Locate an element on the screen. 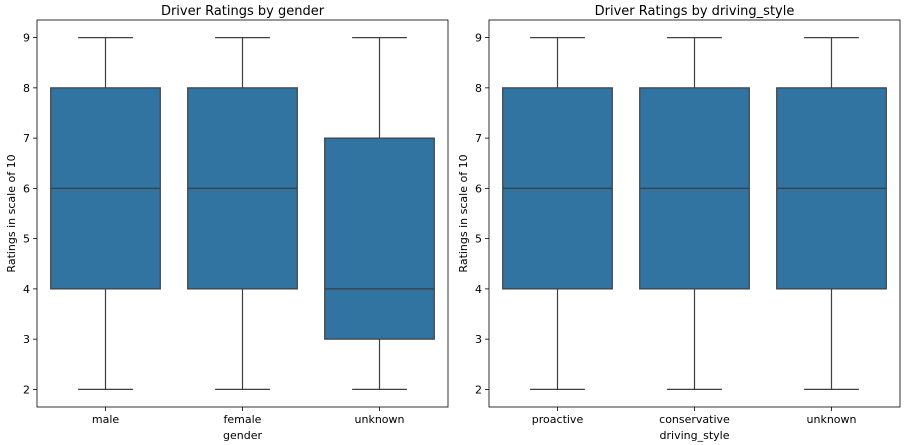 The width and height of the screenshot is (904, 445). x-tick-label: female is located at coordinates (243, 419).